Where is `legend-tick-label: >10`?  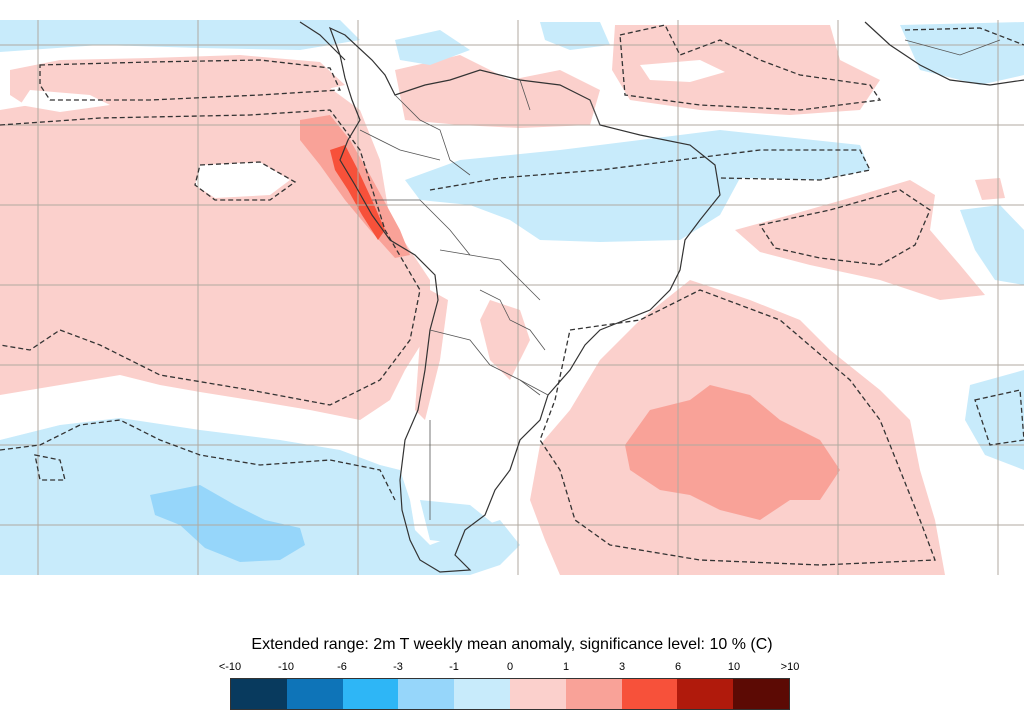
legend-tick-label: >10 is located at coordinates (790, 667).